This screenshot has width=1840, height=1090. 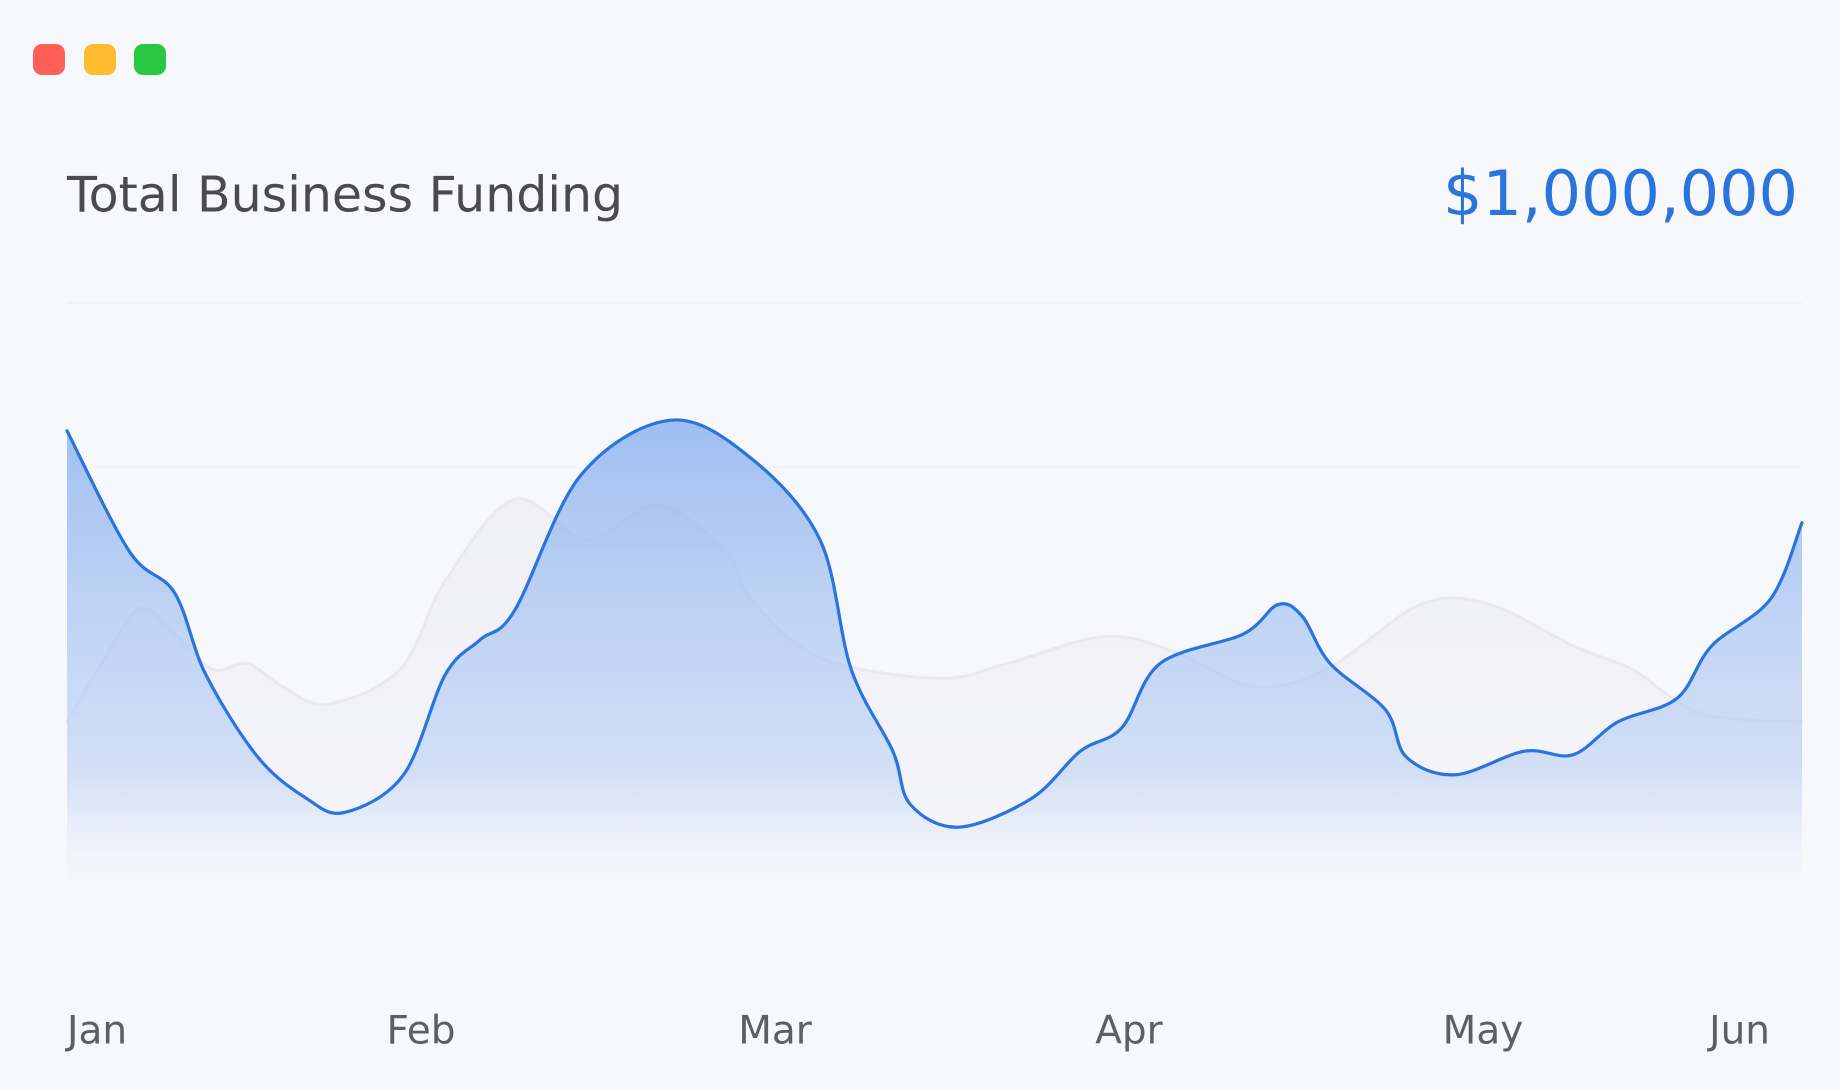 I want to click on chart-title: Total Business Funding, so click(x=344, y=195).